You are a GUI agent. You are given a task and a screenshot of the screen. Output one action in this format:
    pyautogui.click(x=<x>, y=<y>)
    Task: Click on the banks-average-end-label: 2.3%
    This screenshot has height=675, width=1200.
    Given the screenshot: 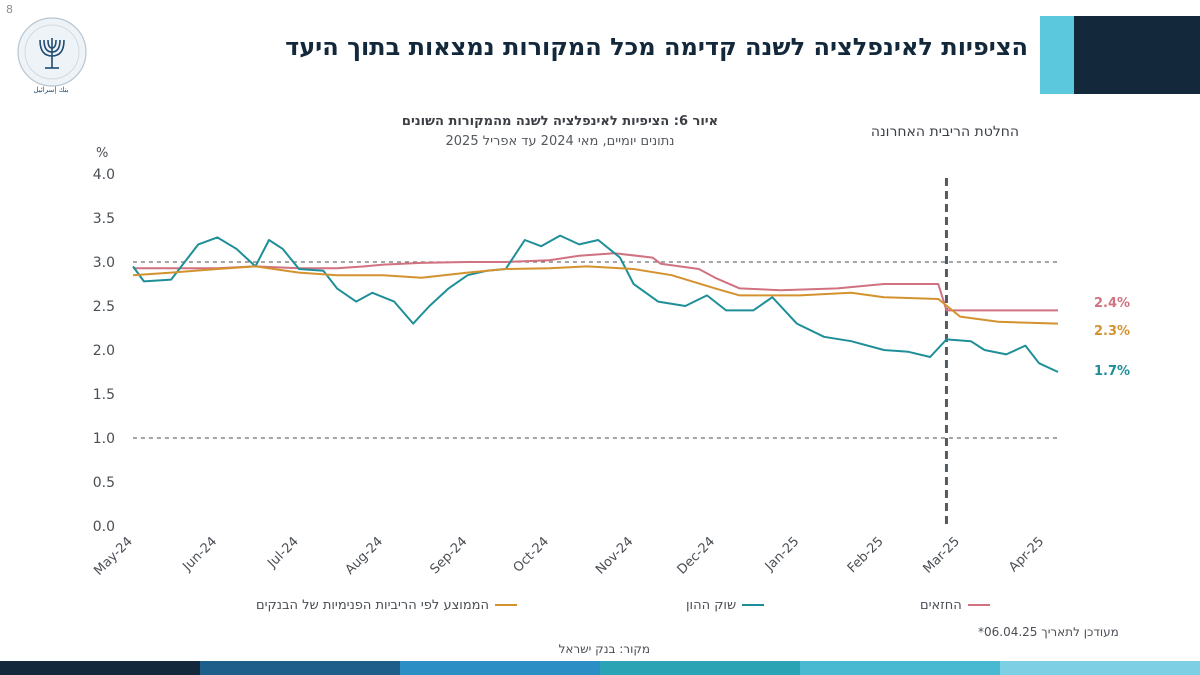 What is the action you would take?
    pyautogui.click(x=1112, y=331)
    